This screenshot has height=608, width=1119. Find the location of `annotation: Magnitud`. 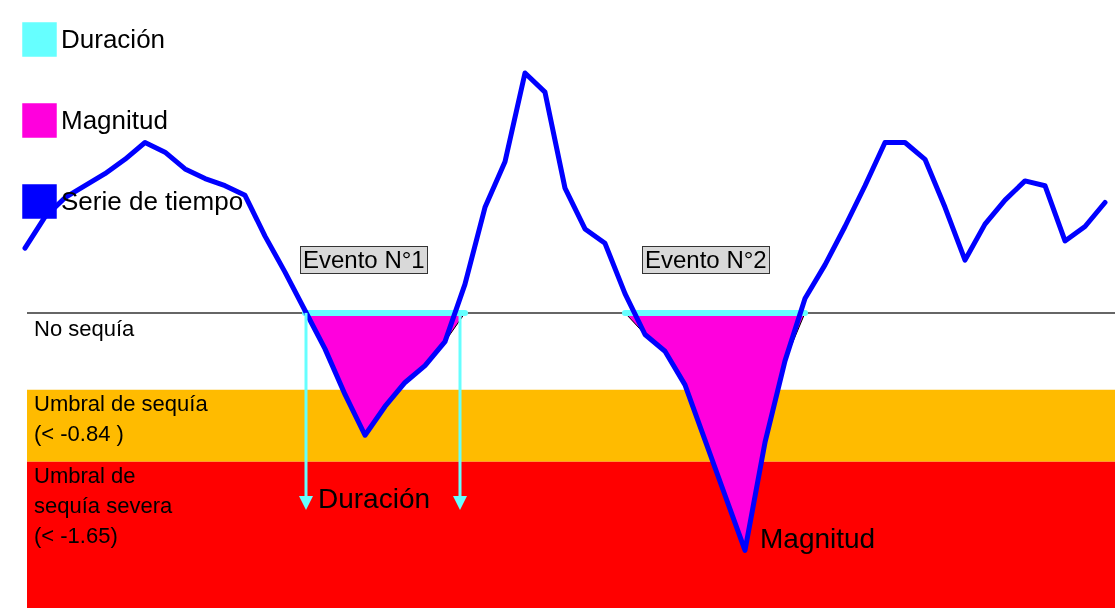

annotation: Magnitud is located at coordinates (818, 539).